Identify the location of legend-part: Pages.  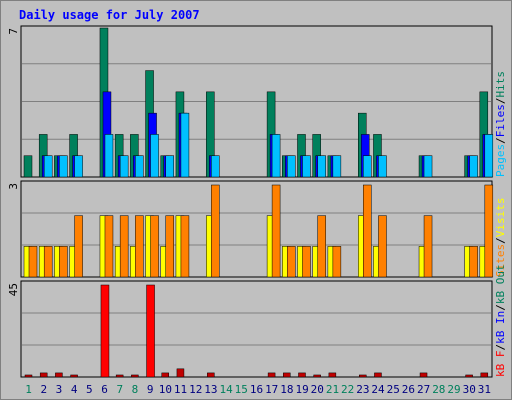
(500, 160).